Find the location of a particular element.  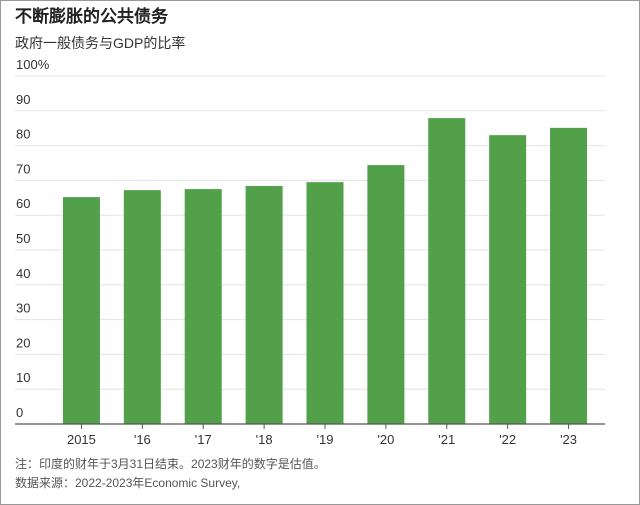

x-tick-label: '21 is located at coordinates (446, 439).